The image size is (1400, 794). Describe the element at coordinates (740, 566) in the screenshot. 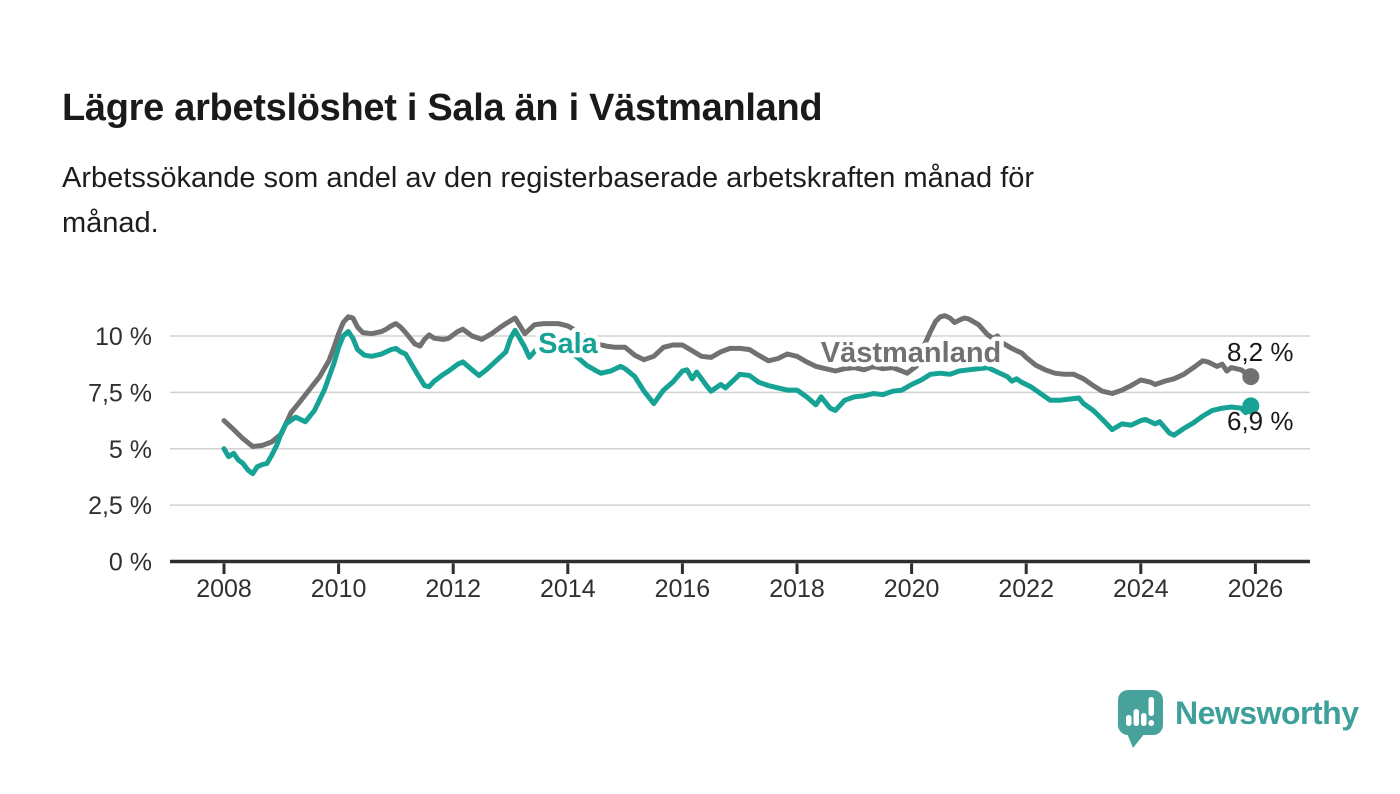

I see `x-axis` at that location.